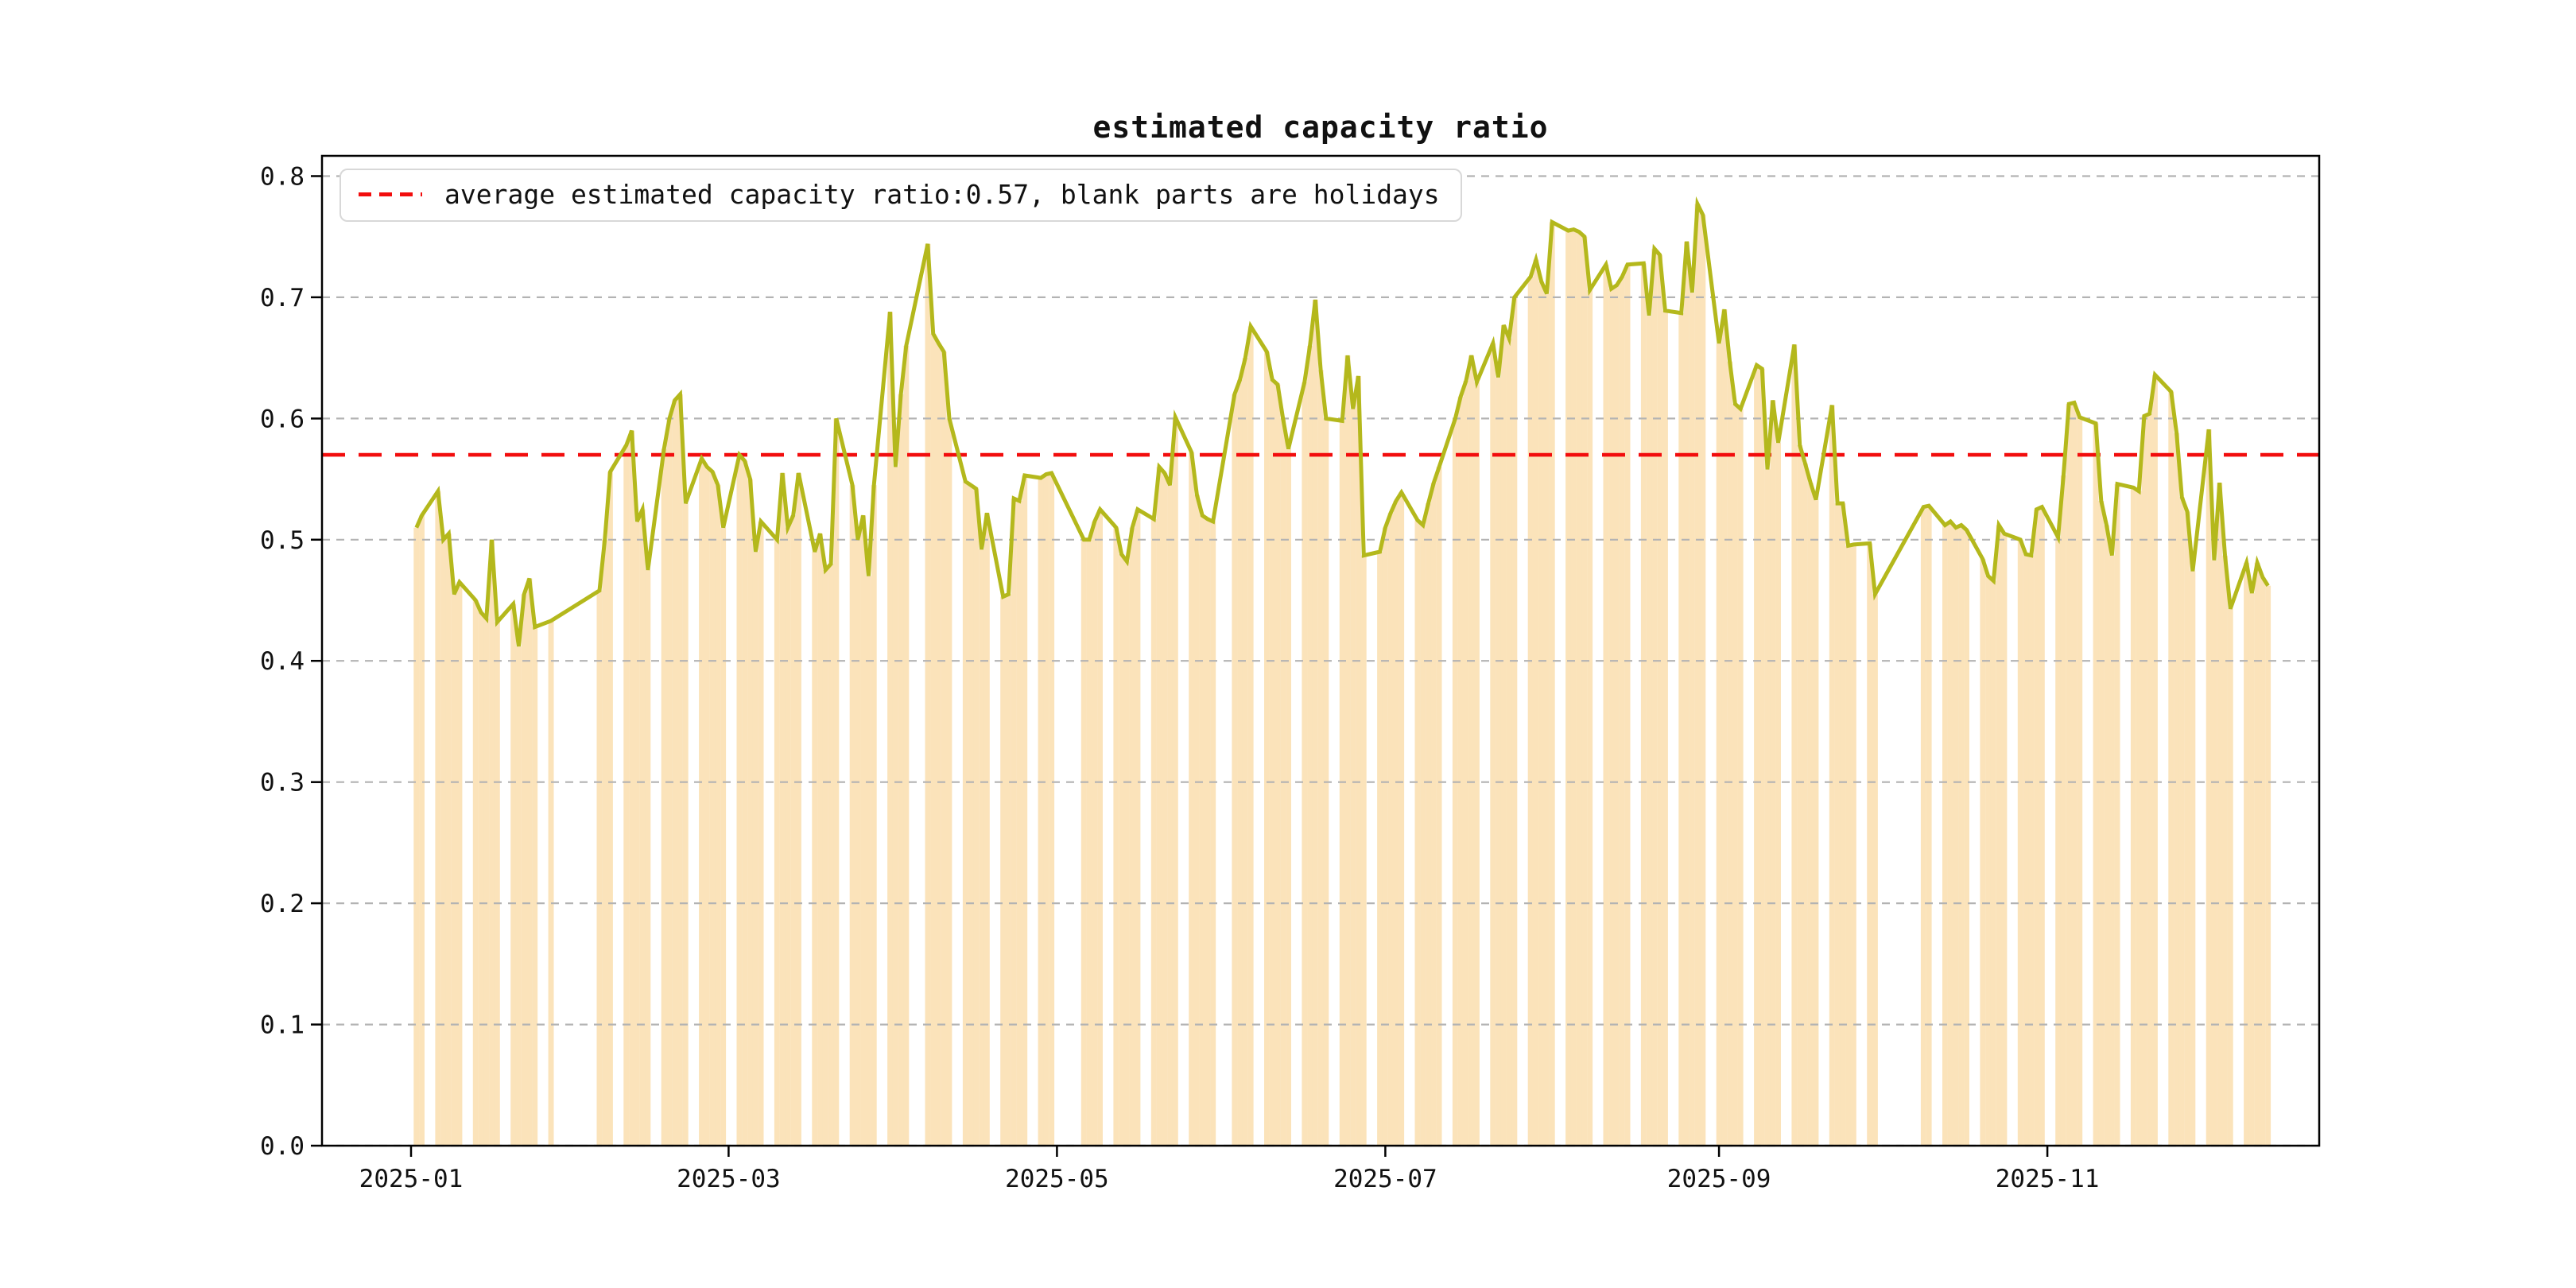 This screenshot has height=1288, width=2576. I want to click on y-tick-label: 0.8, so click(282, 177).